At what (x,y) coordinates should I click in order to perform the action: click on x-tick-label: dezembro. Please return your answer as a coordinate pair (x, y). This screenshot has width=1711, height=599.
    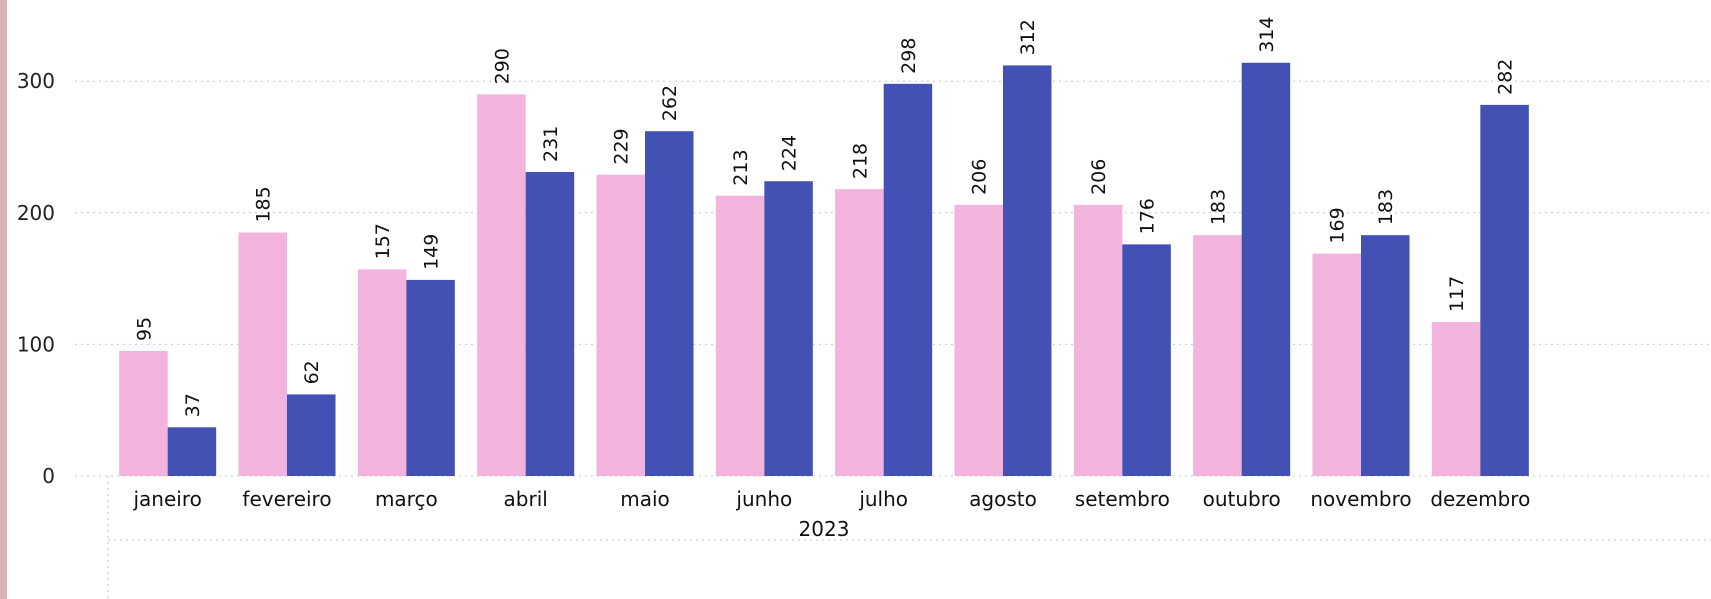
    Looking at the image, I should click on (1480, 499).